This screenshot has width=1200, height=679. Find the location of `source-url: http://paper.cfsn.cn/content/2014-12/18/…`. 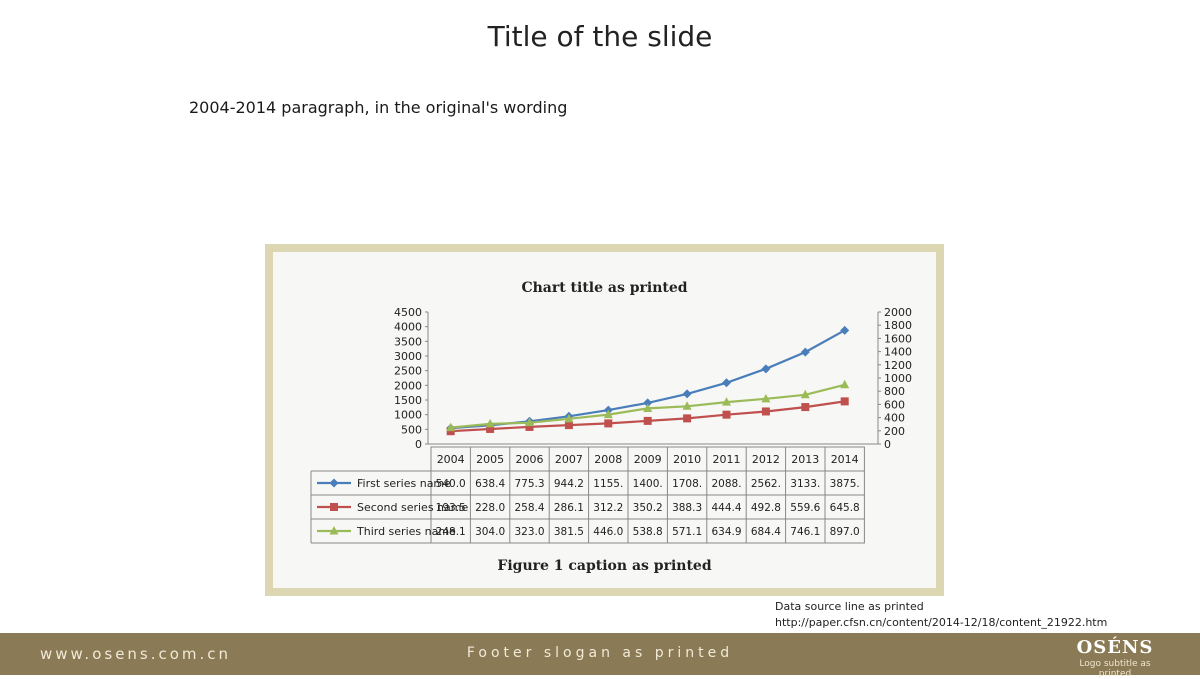

source-url: http://paper.cfsn.cn/content/2014-12/18/… is located at coordinates (941, 622).